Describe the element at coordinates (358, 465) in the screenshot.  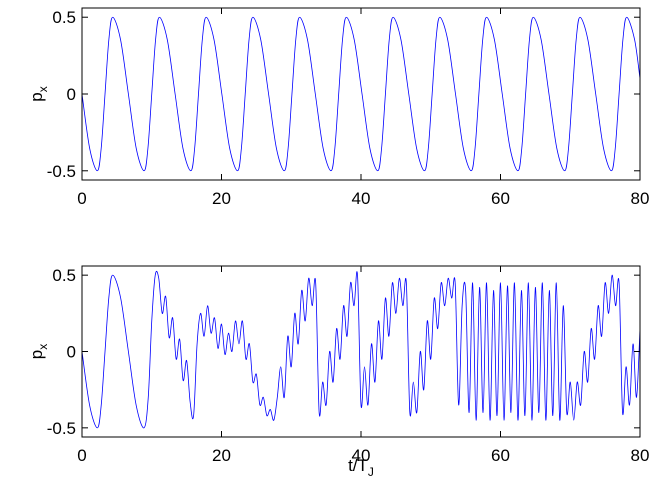
I see `x-axis-label-base: t/T` at that location.